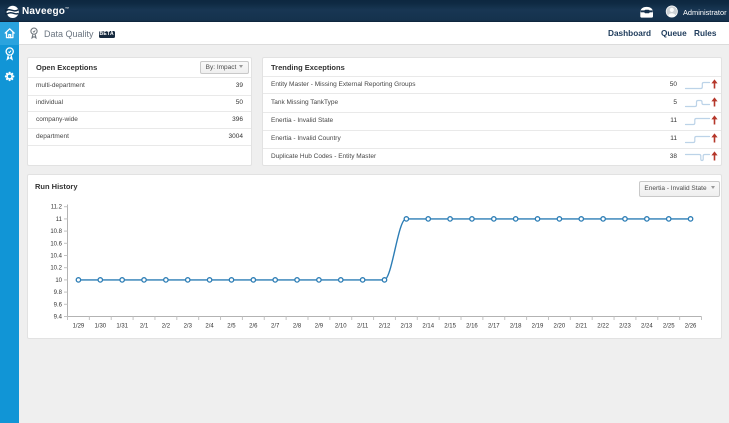  Describe the element at coordinates (538, 327) in the screenshot. I see `svg-text: 2/19` at that location.